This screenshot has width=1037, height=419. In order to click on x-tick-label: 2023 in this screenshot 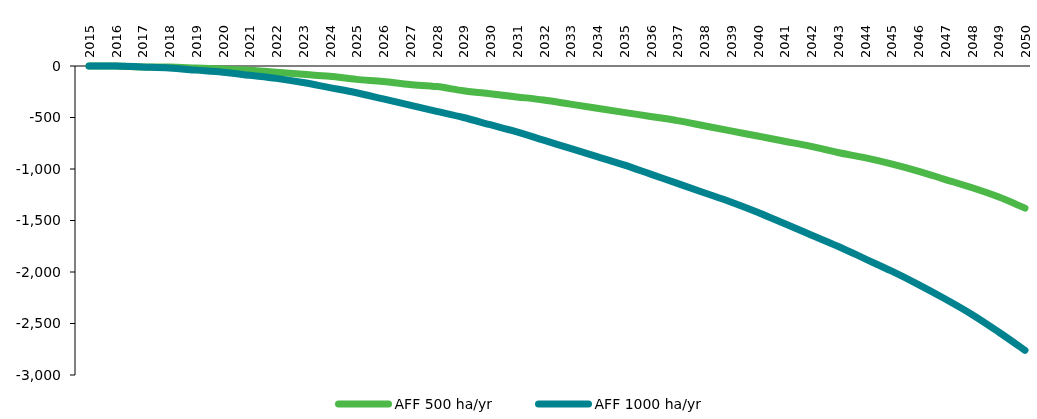, I will do `click(303, 41)`.